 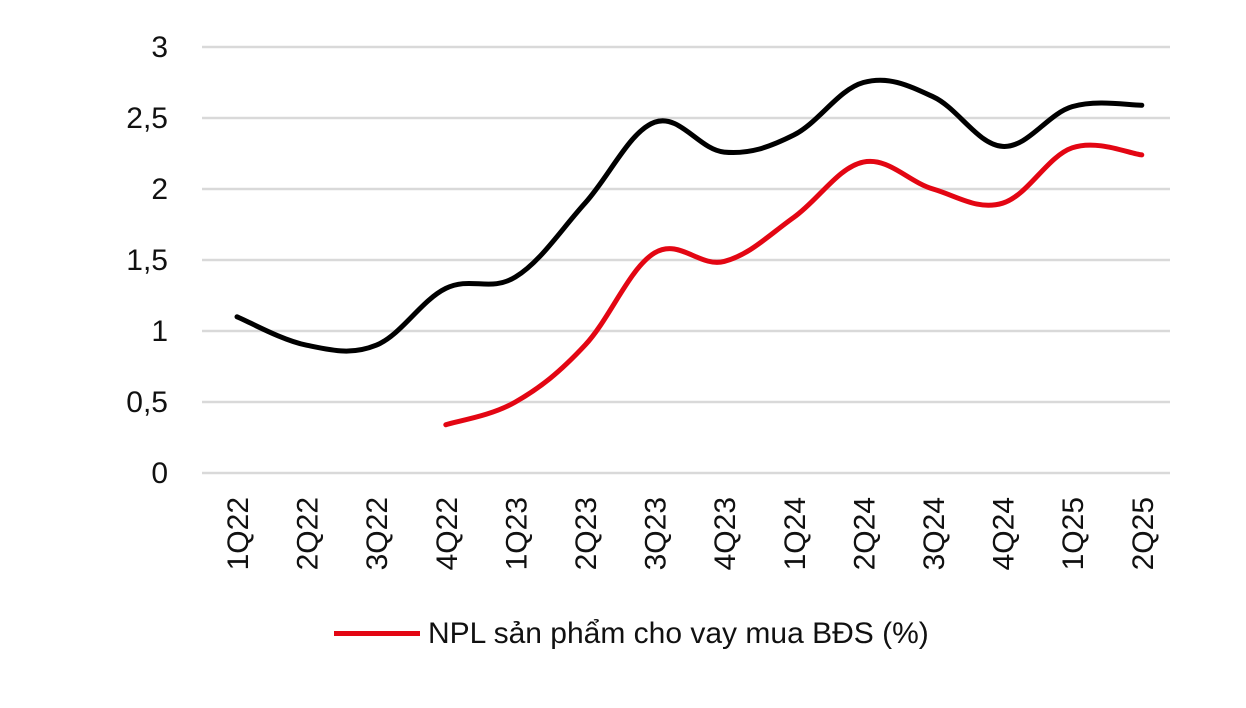 What do you see at coordinates (1143, 533) in the screenshot?
I see `x-tick-label: 2Q25` at bounding box center [1143, 533].